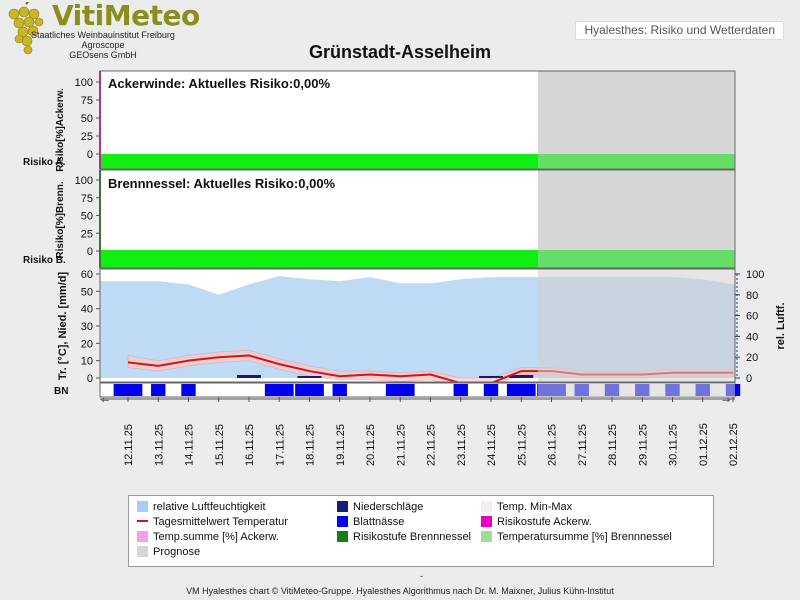 The width and height of the screenshot is (800, 600). I want to click on y-tick-label-right: 80, so click(752, 296).